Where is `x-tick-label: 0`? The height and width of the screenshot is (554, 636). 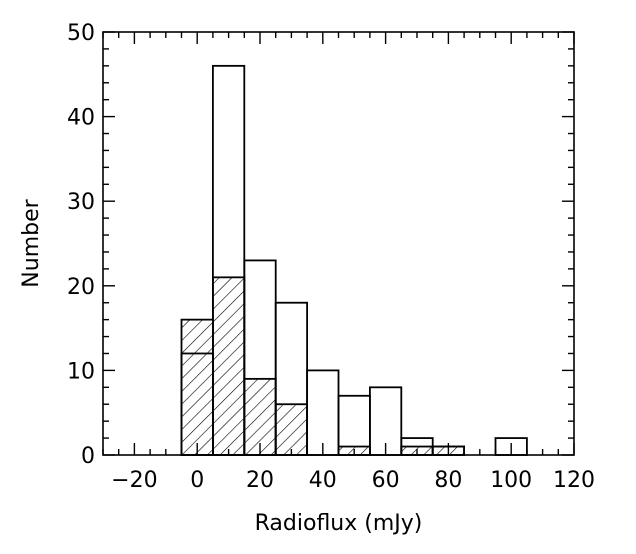
x-tick-label: 0 is located at coordinates (197, 480).